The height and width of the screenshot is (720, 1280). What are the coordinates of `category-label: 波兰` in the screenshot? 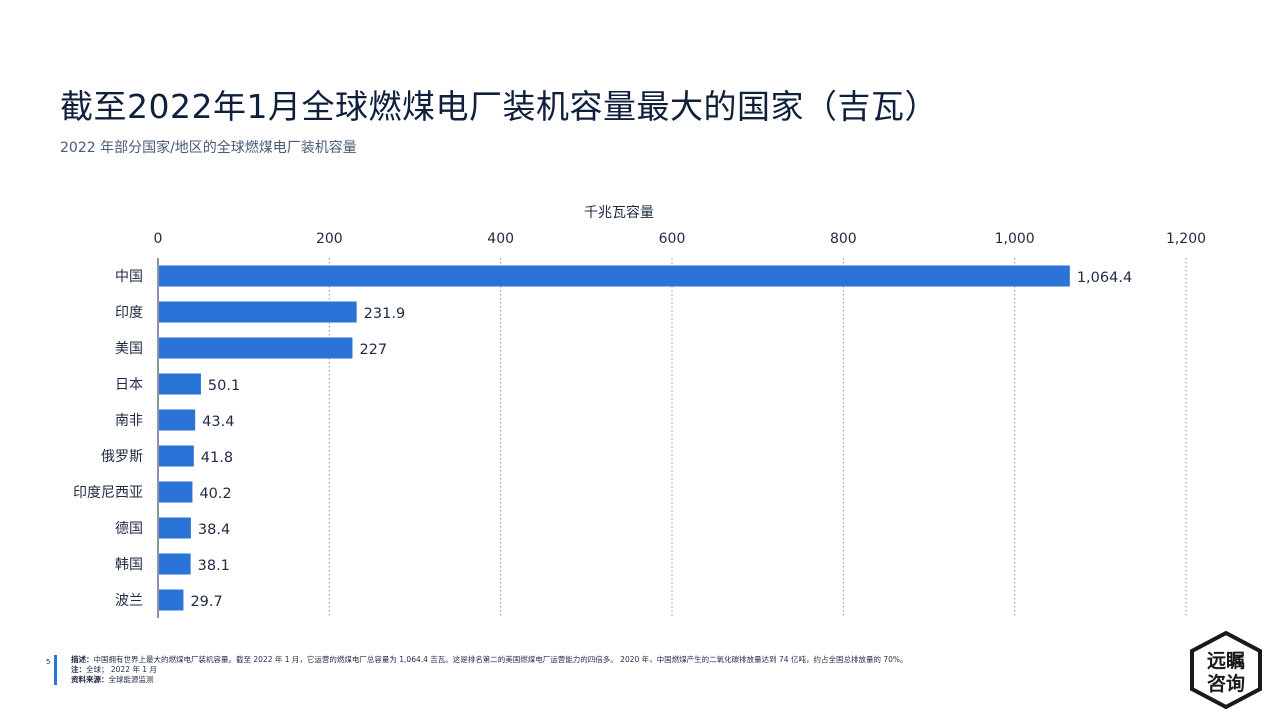 It's located at (129, 601).